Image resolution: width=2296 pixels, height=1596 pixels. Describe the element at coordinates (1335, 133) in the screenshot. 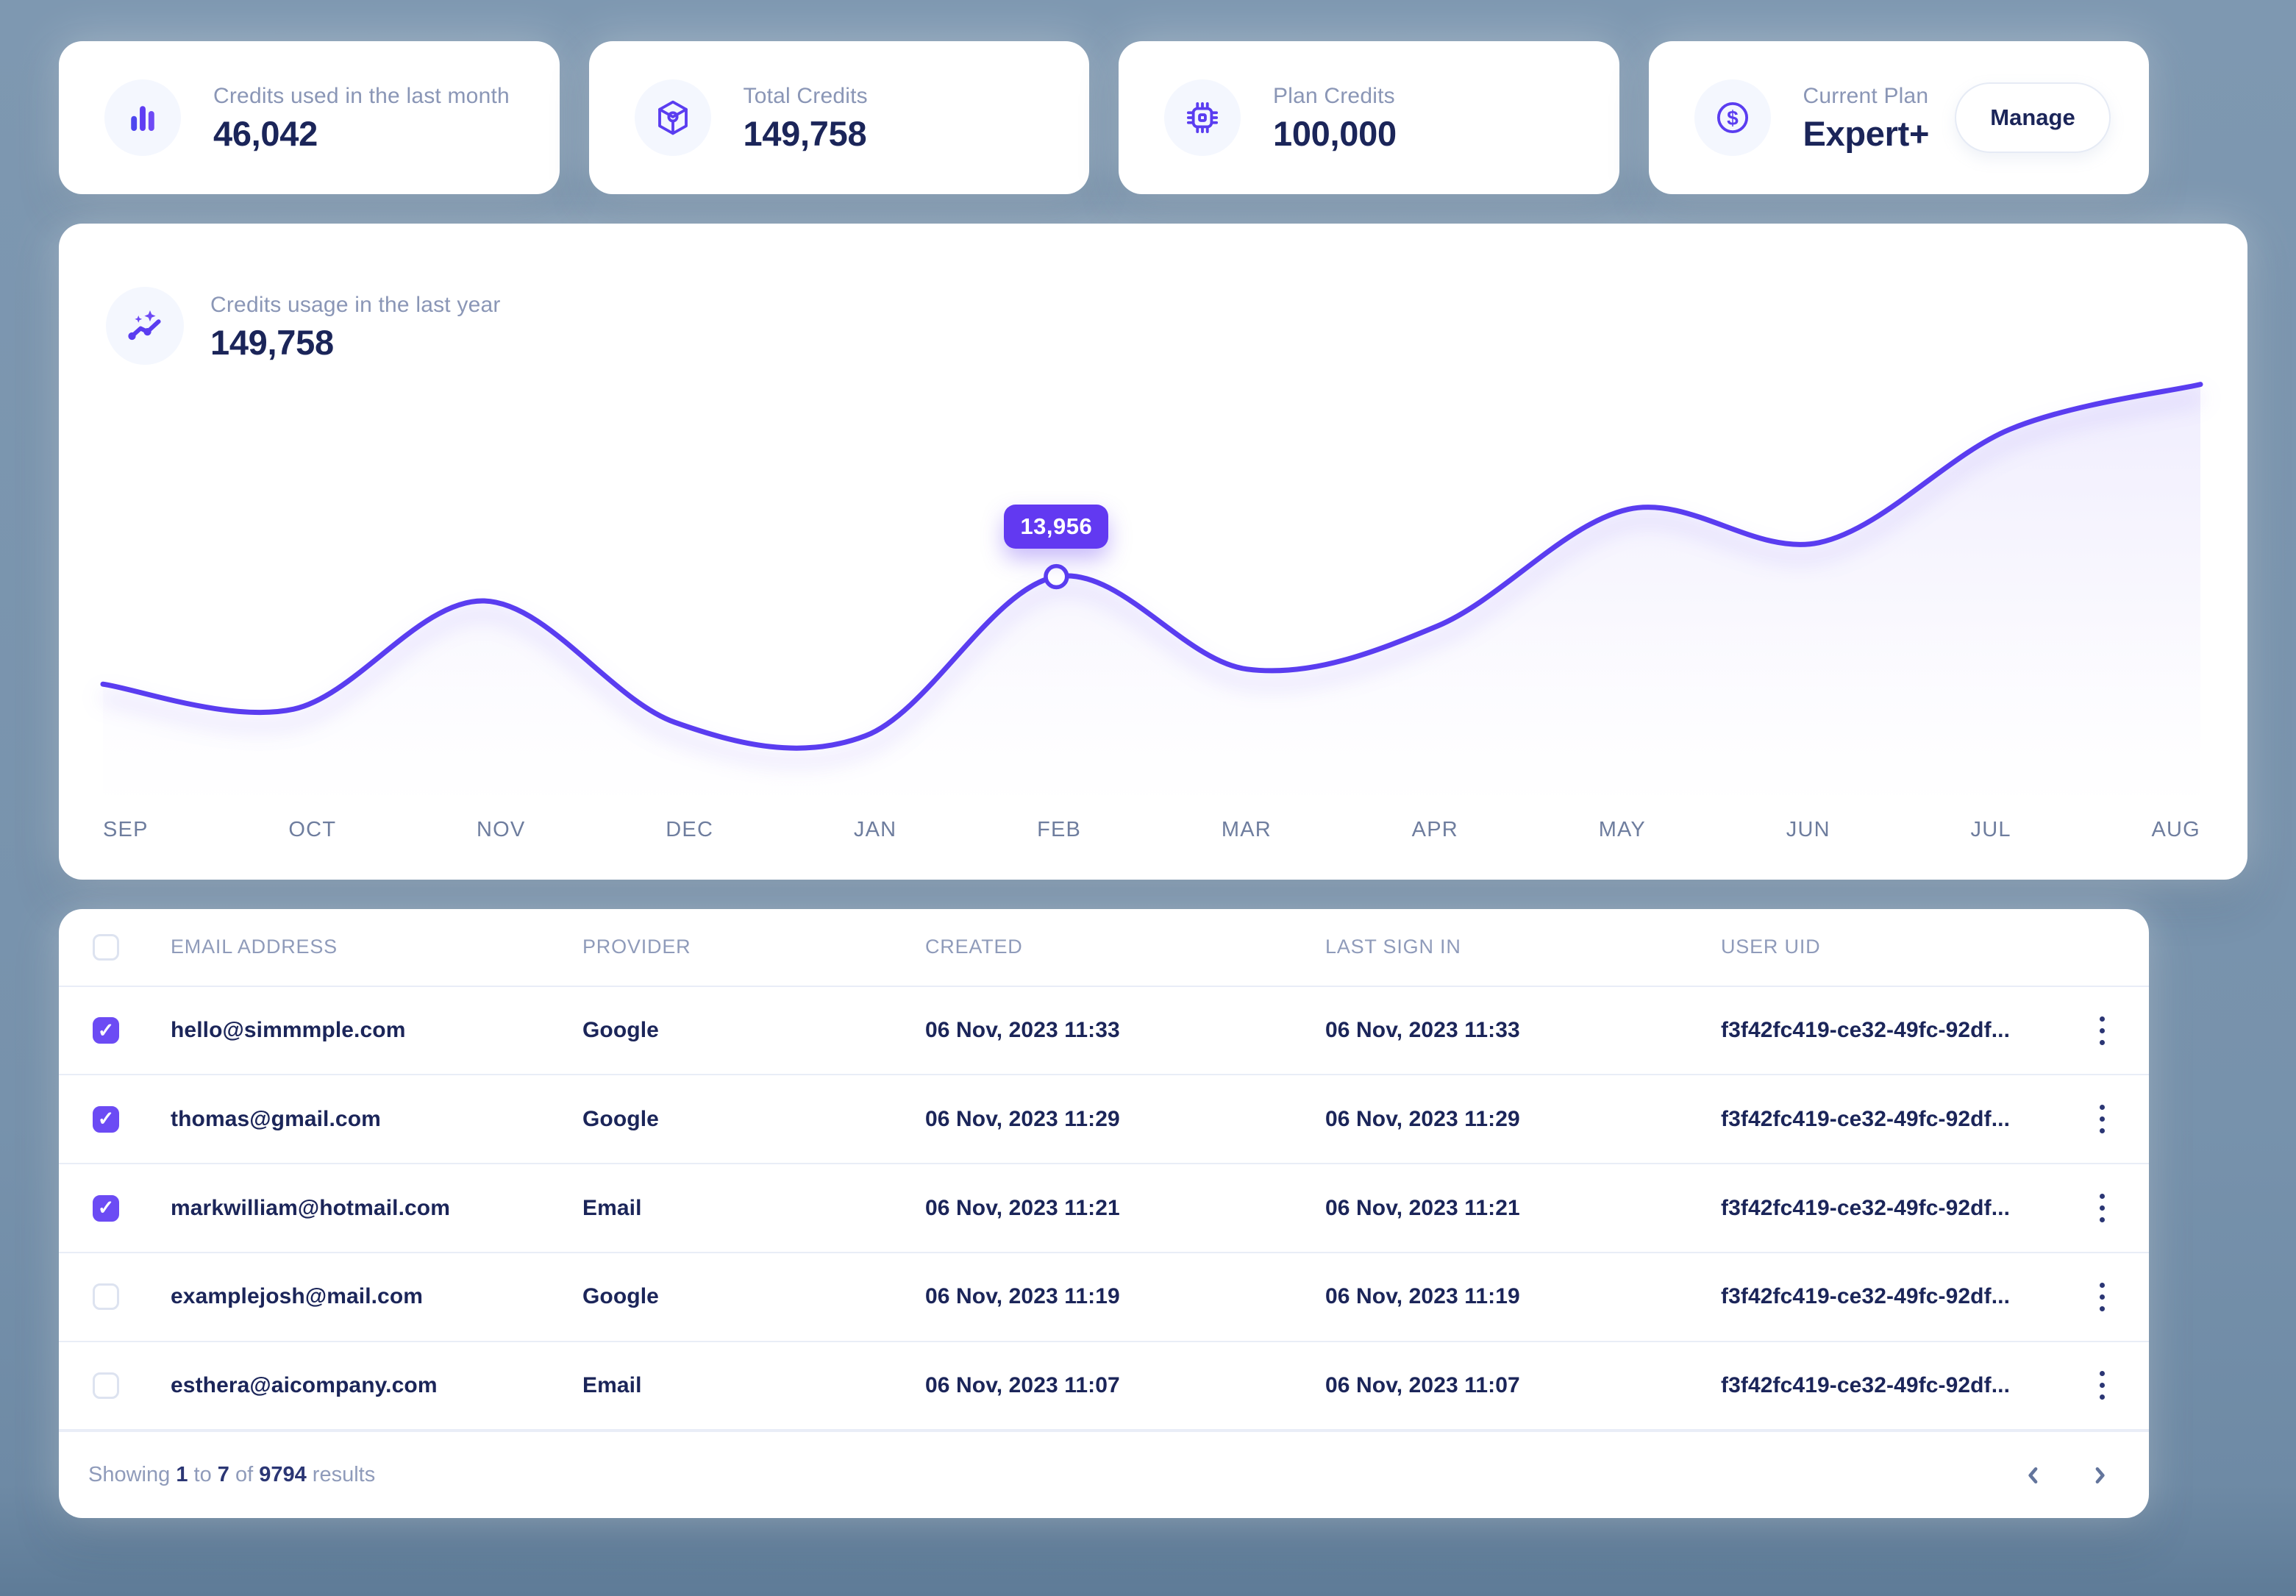

I see `stat-value: 100,000` at that location.